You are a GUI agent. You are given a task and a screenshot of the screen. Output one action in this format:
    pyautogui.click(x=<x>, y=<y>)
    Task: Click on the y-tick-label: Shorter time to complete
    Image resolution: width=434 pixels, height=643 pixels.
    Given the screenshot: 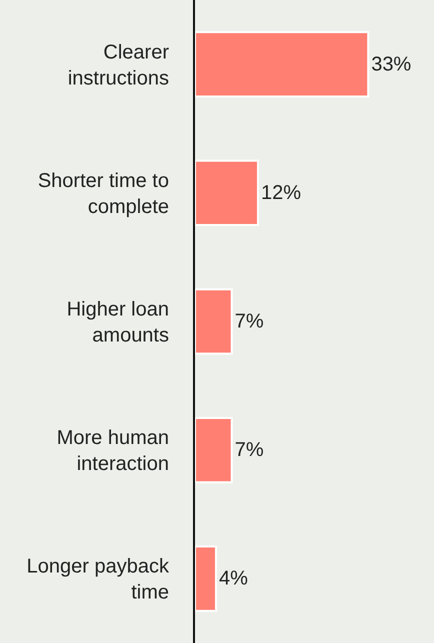 What is the action you would take?
    pyautogui.click(x=103, y=194)
    